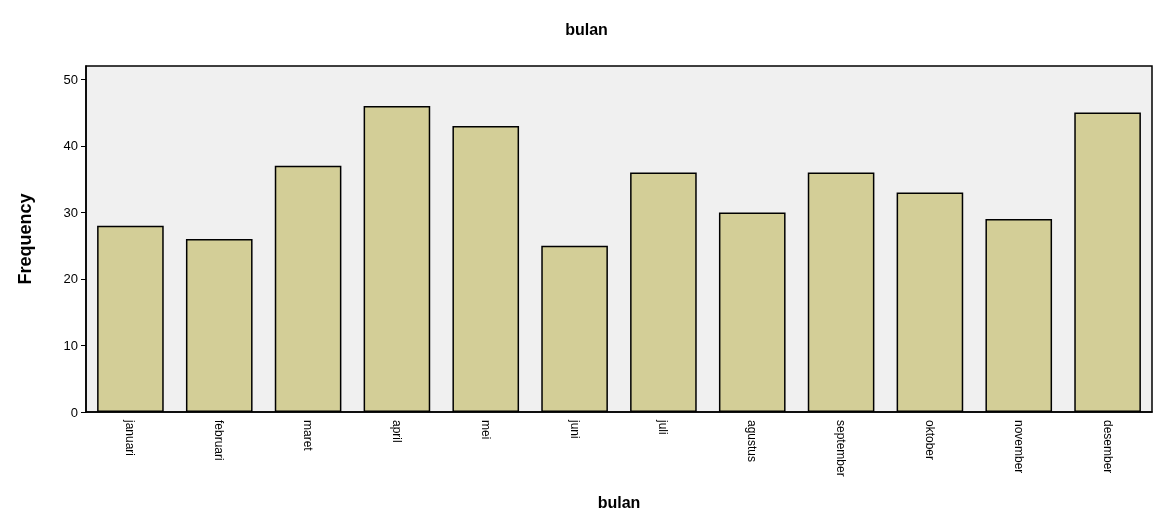  I want to click on x-tick-label: september, so click(841, 448).